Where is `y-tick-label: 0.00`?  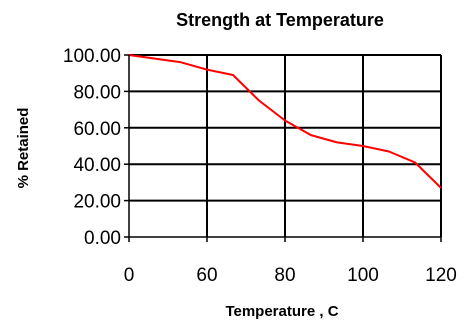 y-tick-label: 0.00 is located at coordinates (102, 238).